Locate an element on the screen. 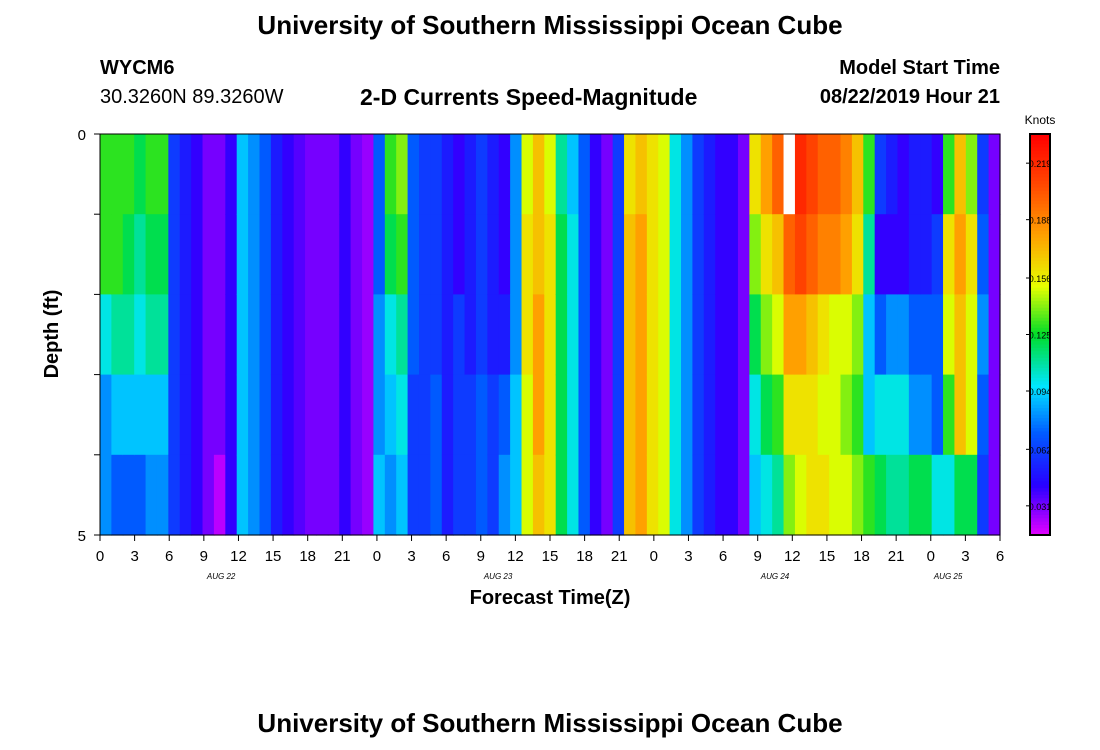 Image resolution: width=1100 pixels, height=750 pixels. x-tick-label: 21 is located at coordinates (896, 556).